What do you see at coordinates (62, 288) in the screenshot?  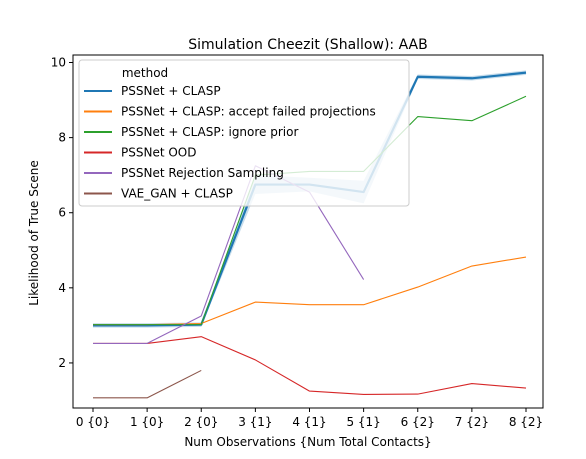 I see `y-tick-label: 4` at bounding box center [62, 288].